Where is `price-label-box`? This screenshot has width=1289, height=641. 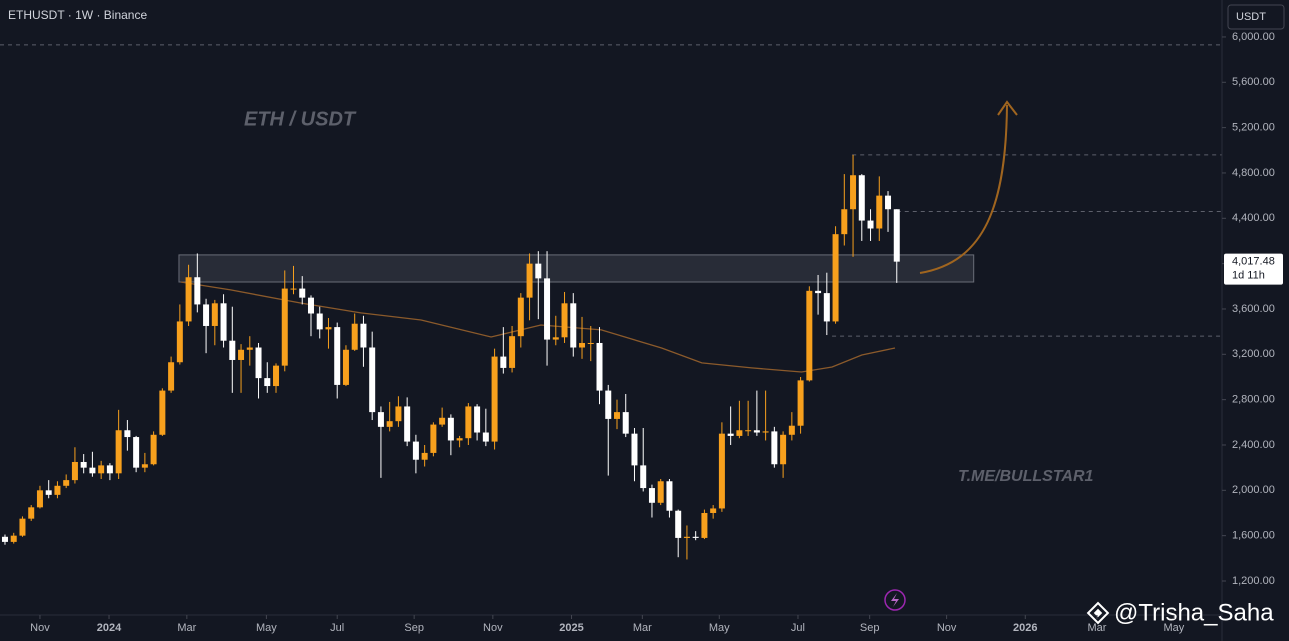
price-label-box is located at coordinates (1253, 269).